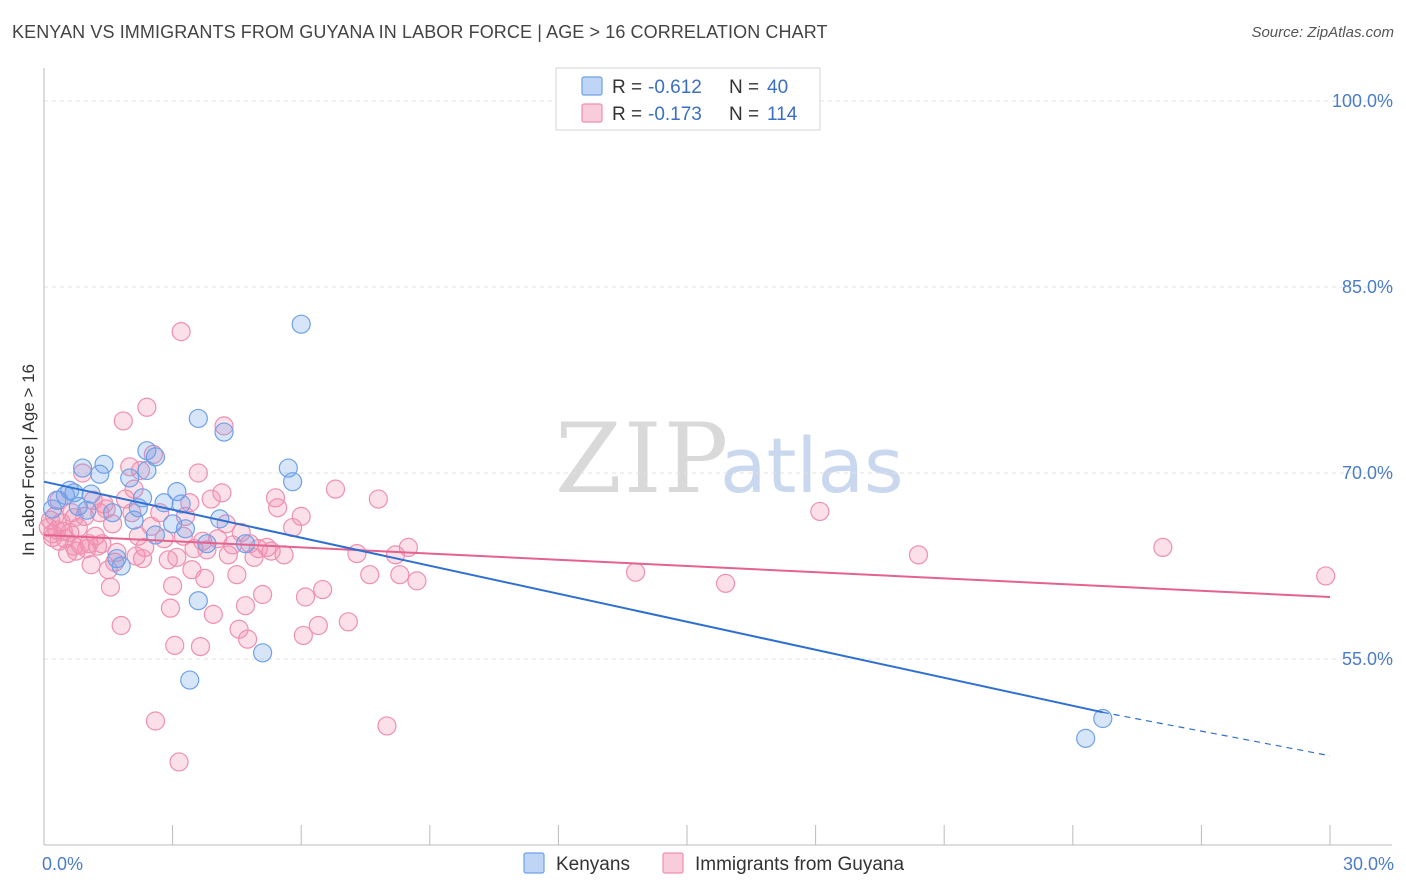 This screenshot has width=1406, height=892. I want to click on stats-legend-box, so click(688, 99).